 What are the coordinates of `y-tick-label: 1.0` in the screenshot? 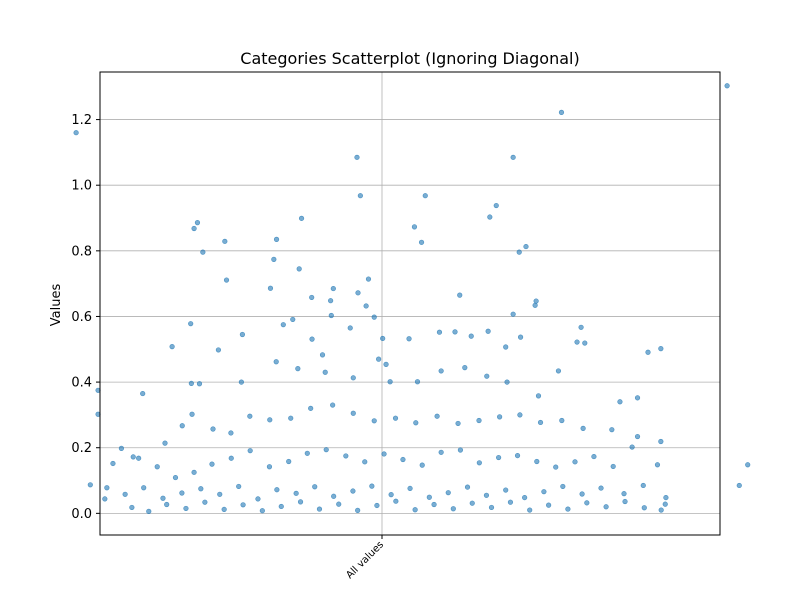 It's located at (81, 186).